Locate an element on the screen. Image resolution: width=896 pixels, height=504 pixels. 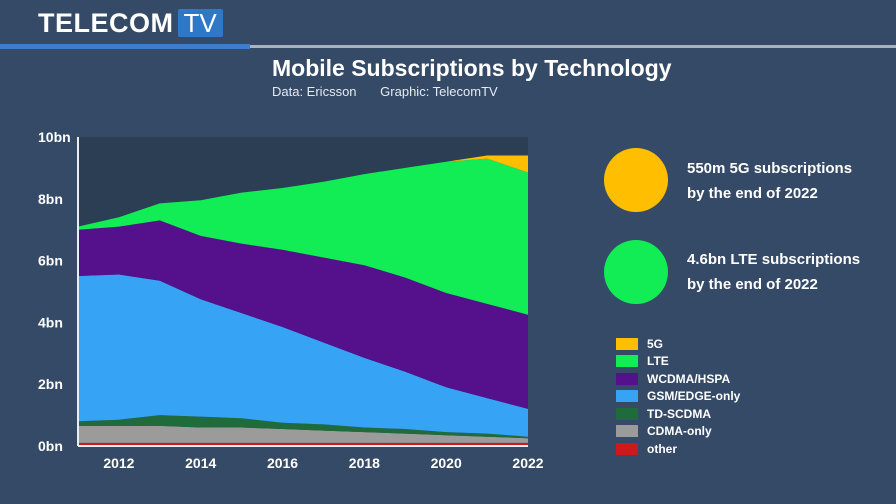
logo-tv-box: TV is located at coordinates (200, 23).